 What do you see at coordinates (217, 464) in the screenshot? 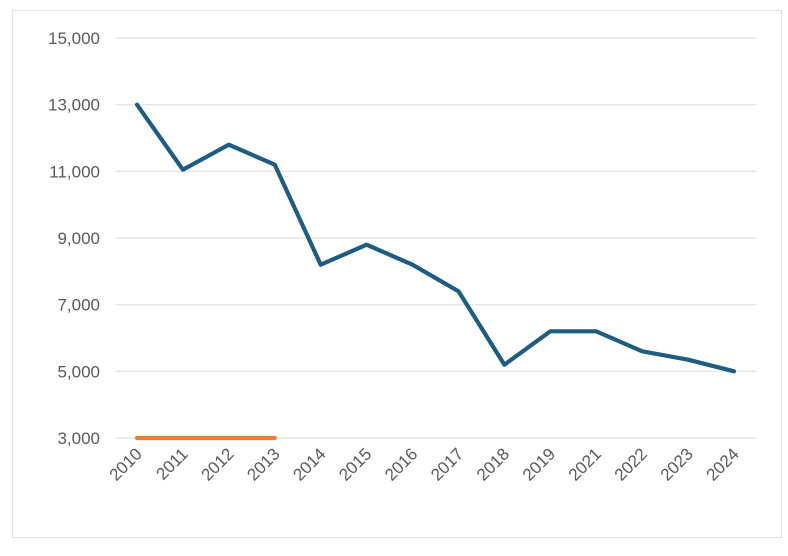
I see `x-tick-label: 2012` at bounding box center [217, 464].